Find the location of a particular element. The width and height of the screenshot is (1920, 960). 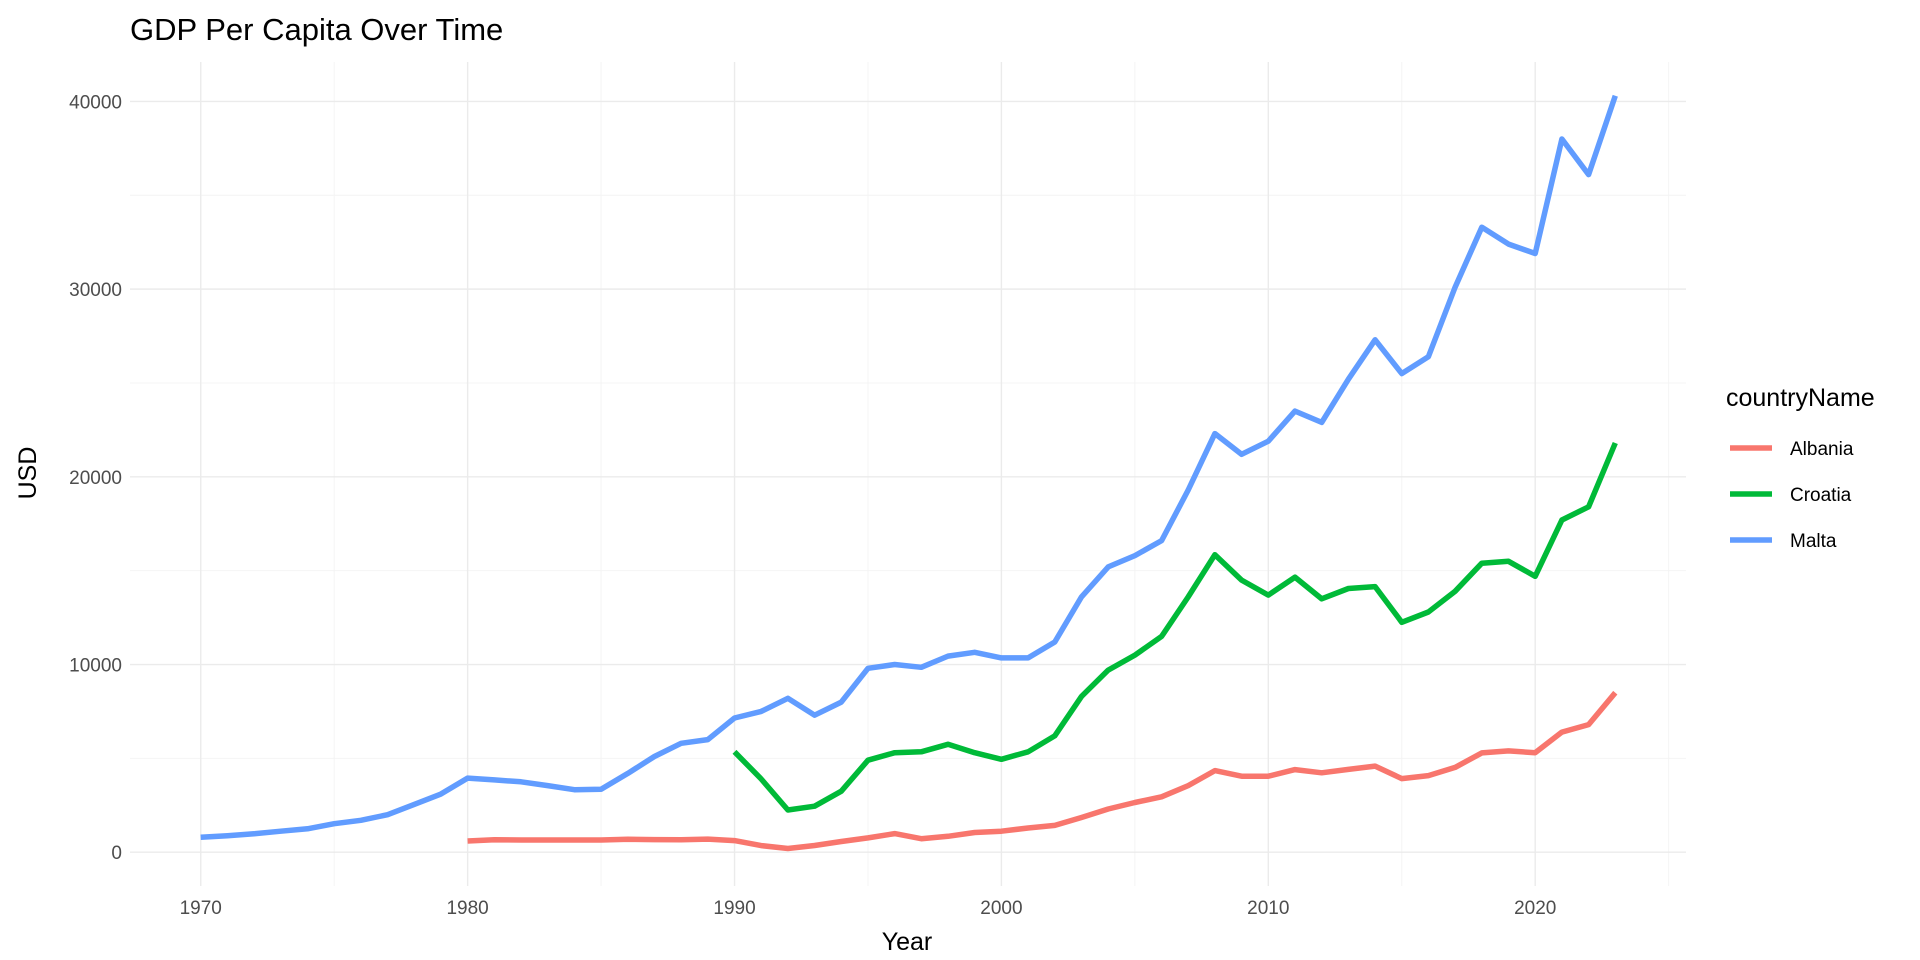

x-tick-label: 1980 is located at coordinates (467, 908).